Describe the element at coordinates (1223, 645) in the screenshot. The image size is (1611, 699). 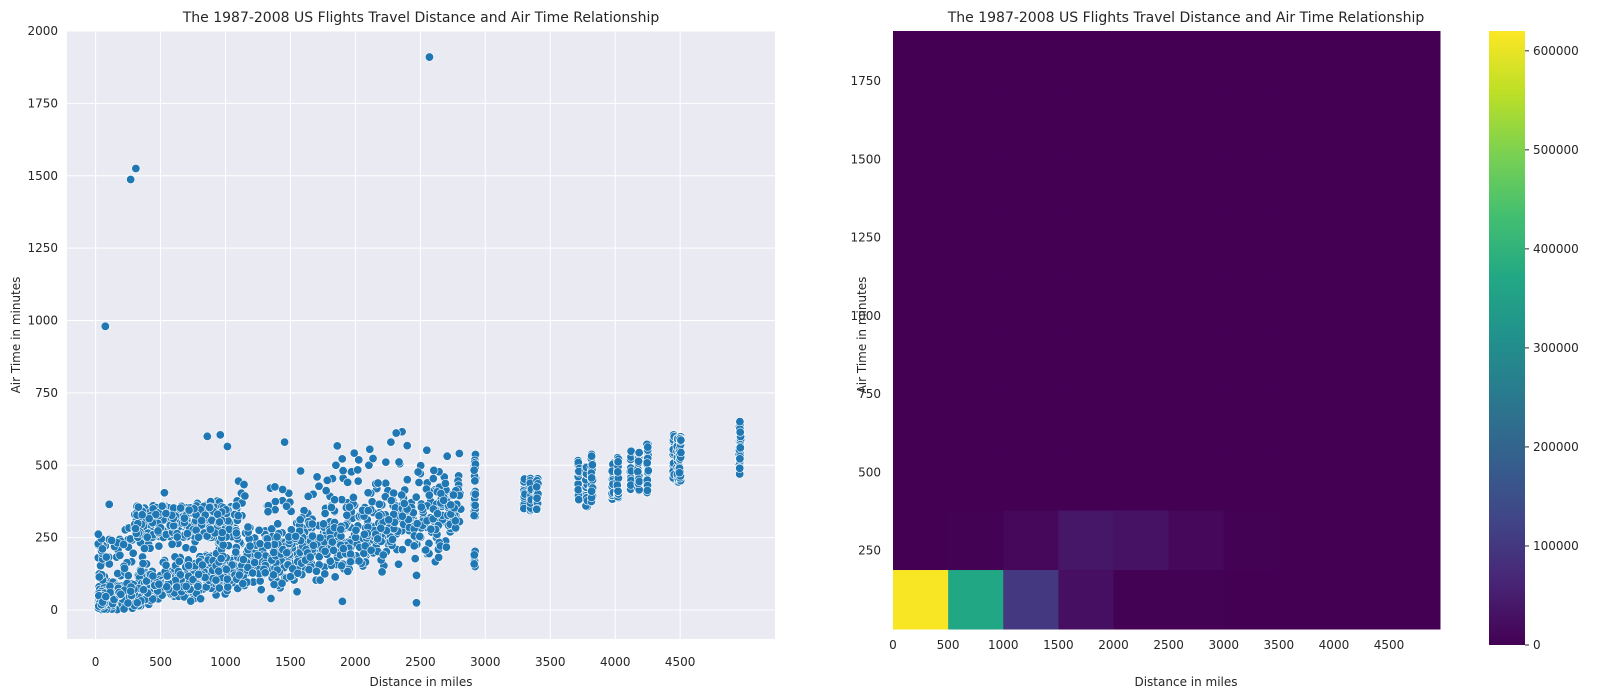
I see `x-tick-label: 3000` at that location.